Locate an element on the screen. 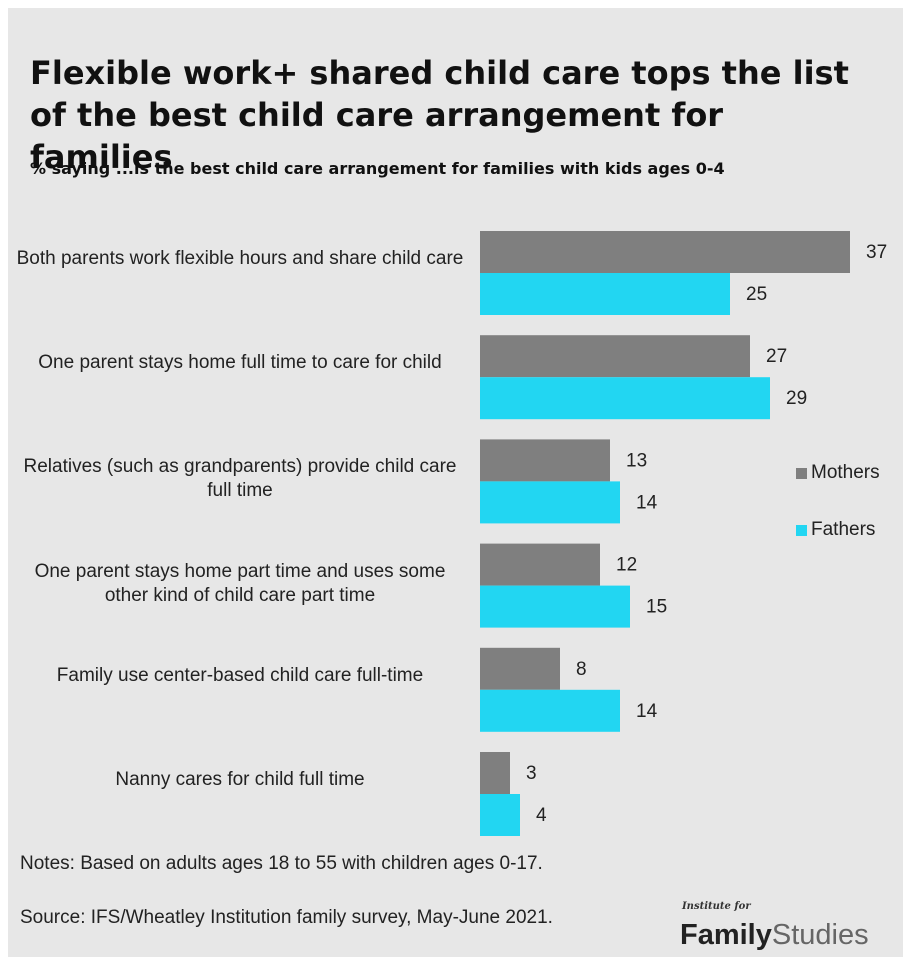 The height and width of the screenshot is (957, 903). logo-bold-text: Family is located at coordinates (726, 935).